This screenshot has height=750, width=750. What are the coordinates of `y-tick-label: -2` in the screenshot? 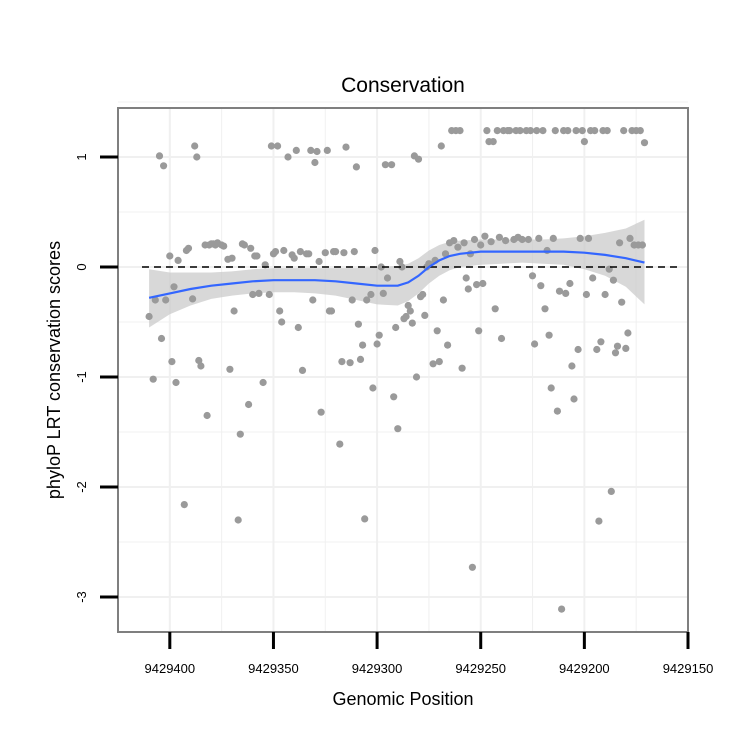 It's located at (81, 487).